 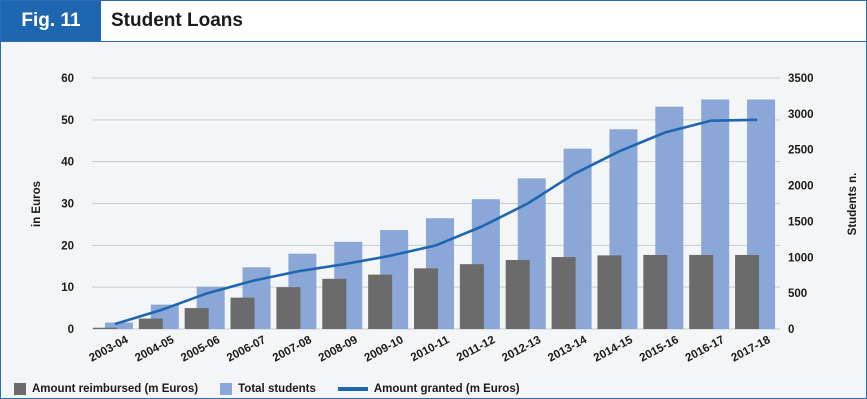 I want to click on legend-item-granted: Amount granted (m Euros), so click(x=428, y=389).